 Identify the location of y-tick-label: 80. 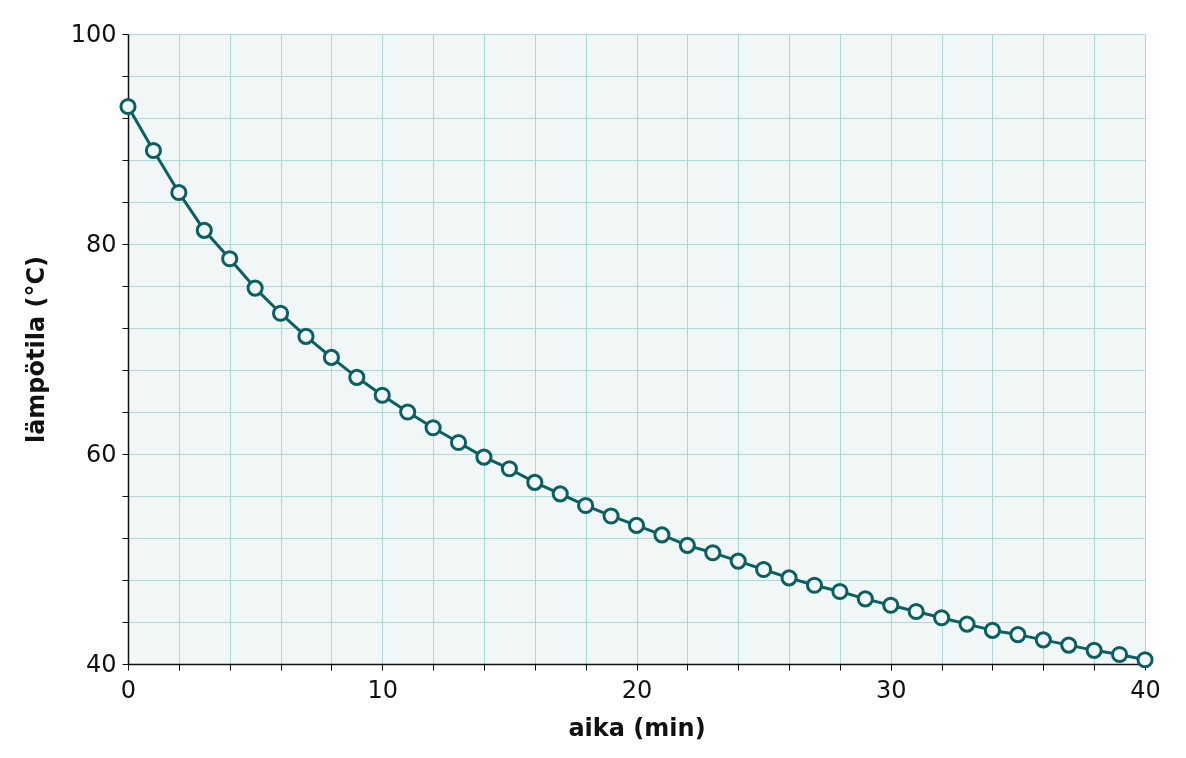
(101, 243).